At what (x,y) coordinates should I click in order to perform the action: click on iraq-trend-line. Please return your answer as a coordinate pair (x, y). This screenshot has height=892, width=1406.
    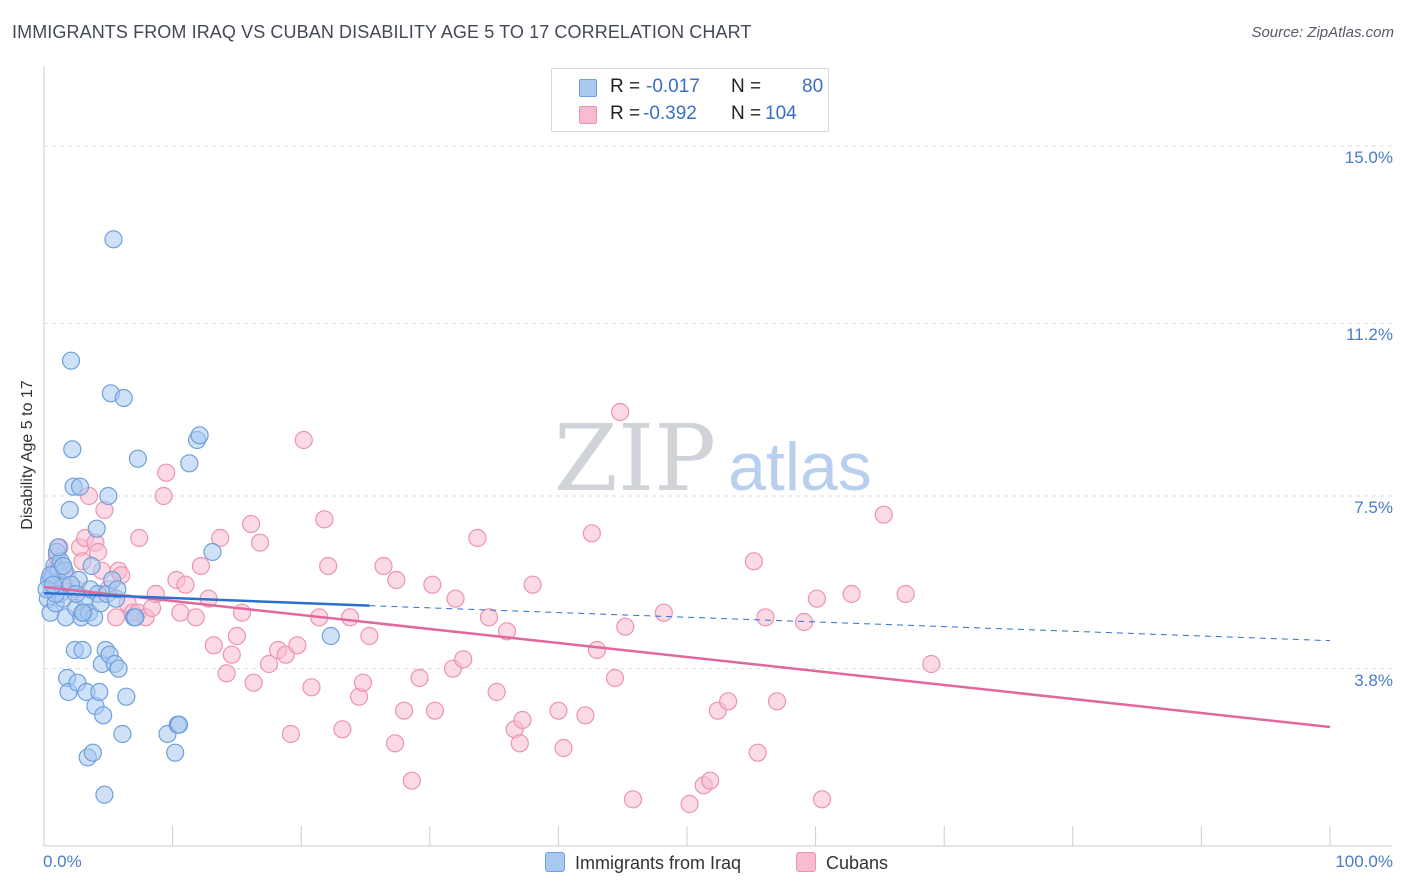
    Looking at the image, I should click on (206, 599).